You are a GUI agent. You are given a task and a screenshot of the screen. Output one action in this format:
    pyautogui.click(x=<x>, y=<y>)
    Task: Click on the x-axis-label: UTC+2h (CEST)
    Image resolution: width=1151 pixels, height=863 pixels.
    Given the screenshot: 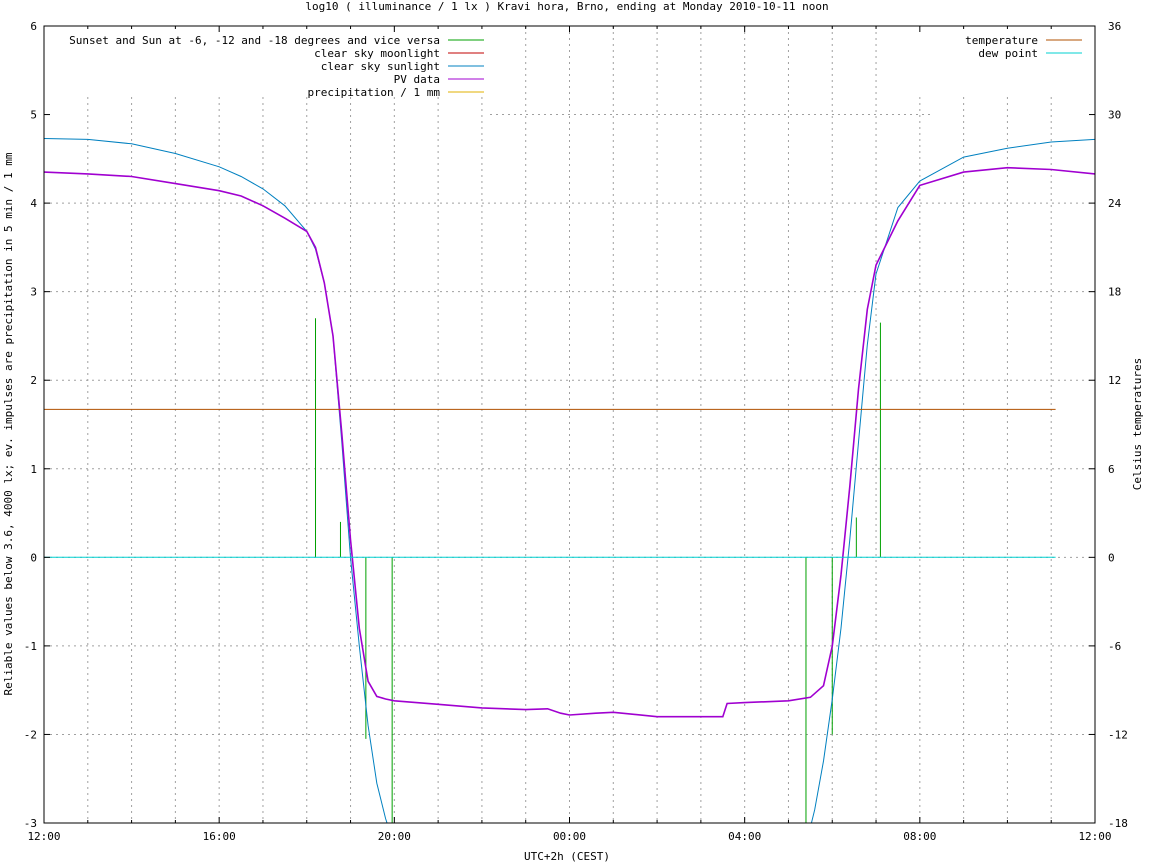 What is the action you would take?
    pyautogui.click(x=567, y=856)
    